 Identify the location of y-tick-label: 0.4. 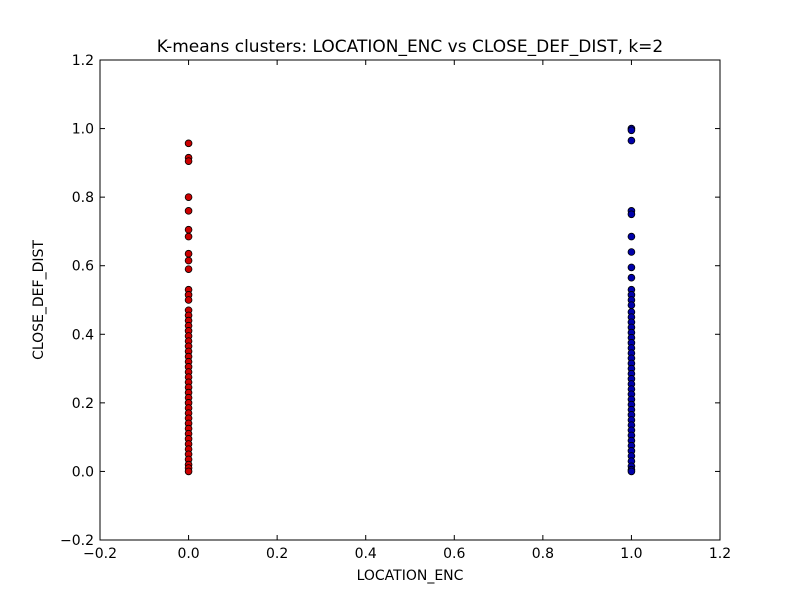
(83, 335).